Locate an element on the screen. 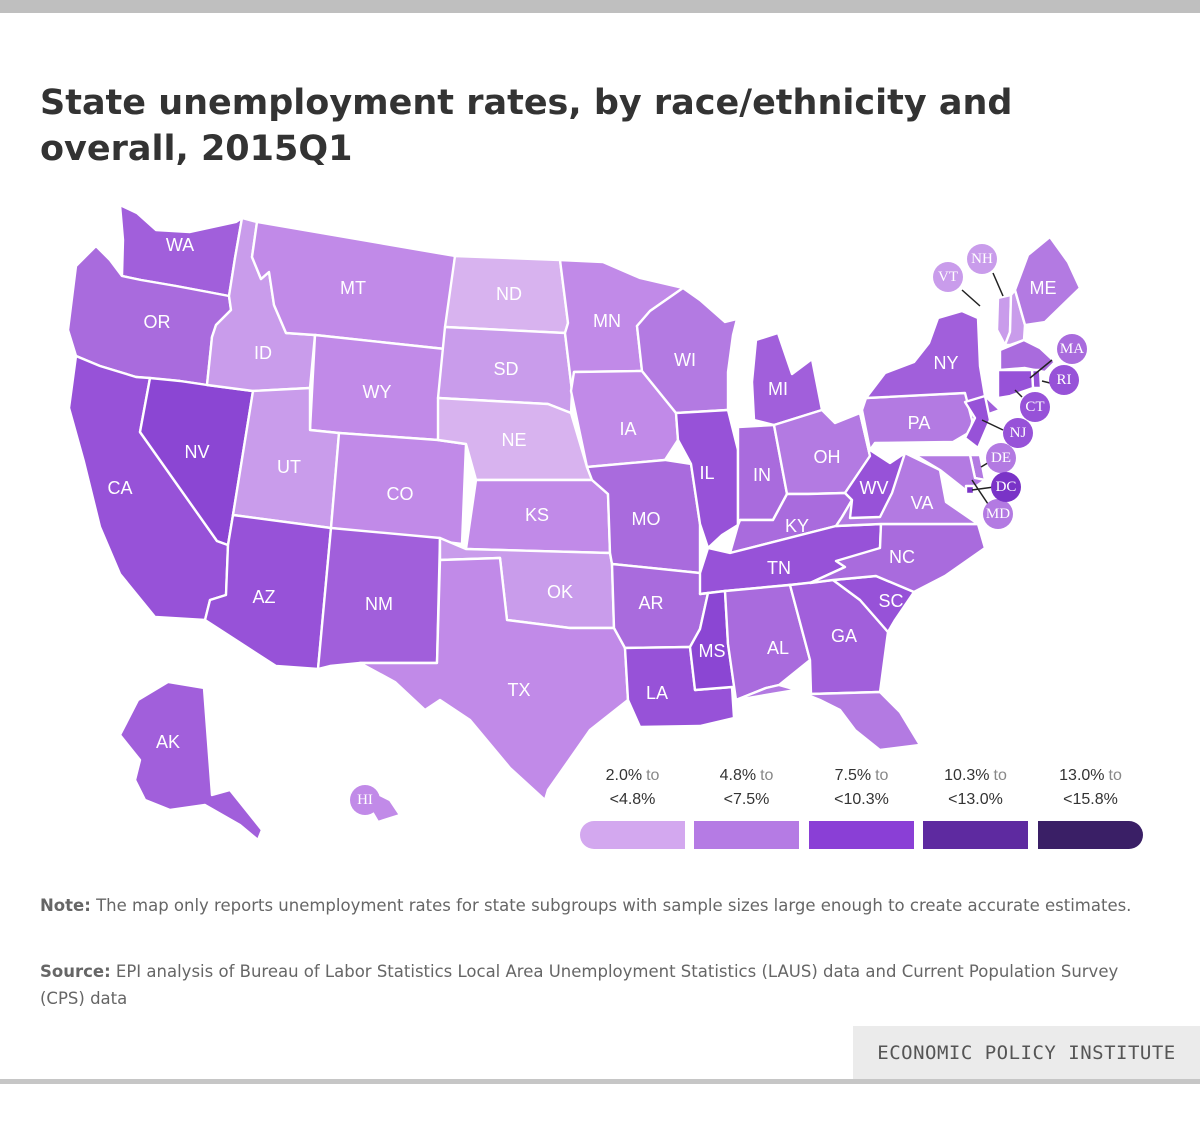 This screenshot has height=1124, width=1200. state-md is located at coordinates (950, 473).